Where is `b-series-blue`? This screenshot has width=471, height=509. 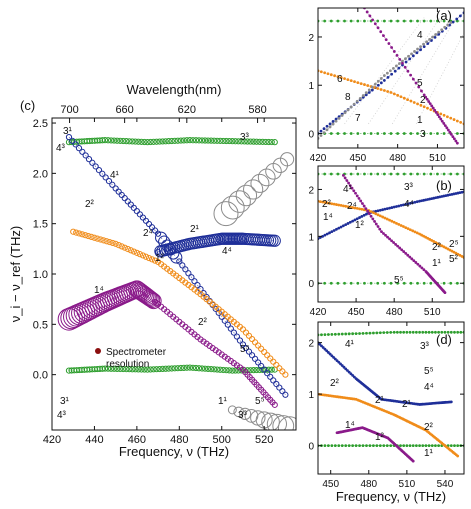 b-series-blue is located at coordinates (391, 215).